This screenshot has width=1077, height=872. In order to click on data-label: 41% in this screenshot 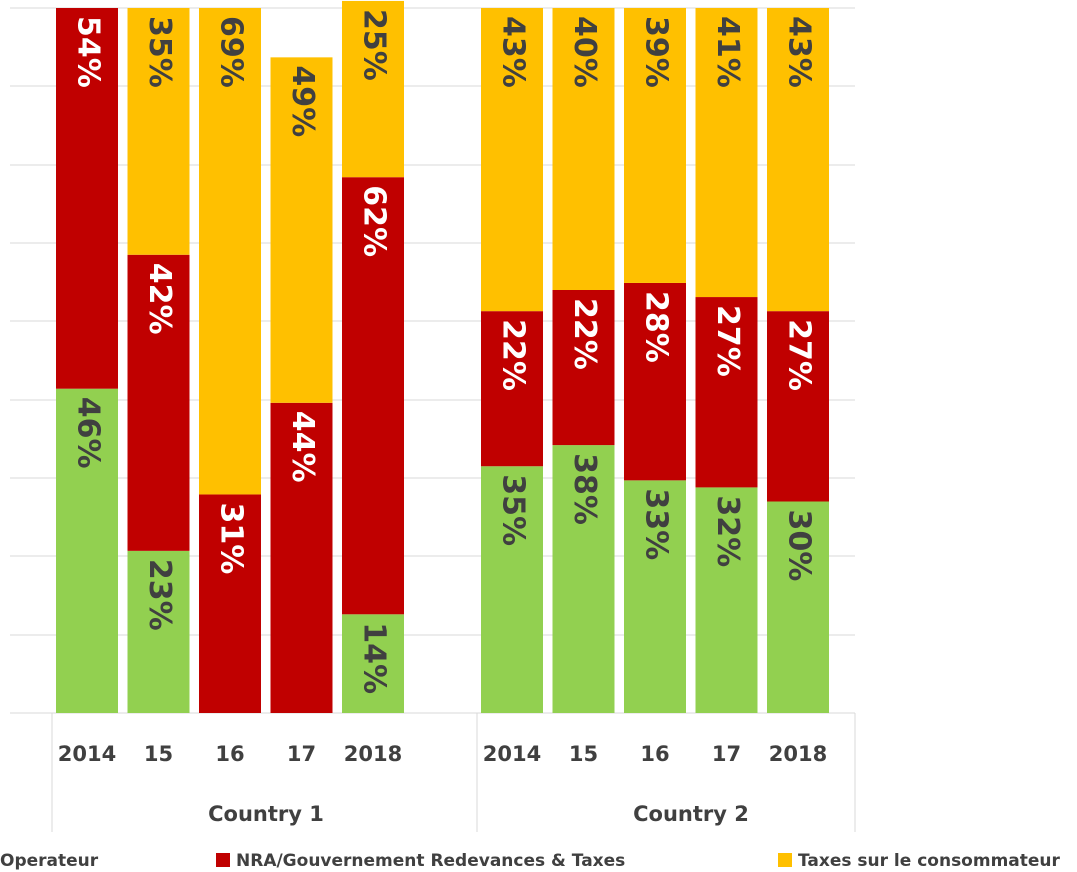, I will do `click(727, 52)`.